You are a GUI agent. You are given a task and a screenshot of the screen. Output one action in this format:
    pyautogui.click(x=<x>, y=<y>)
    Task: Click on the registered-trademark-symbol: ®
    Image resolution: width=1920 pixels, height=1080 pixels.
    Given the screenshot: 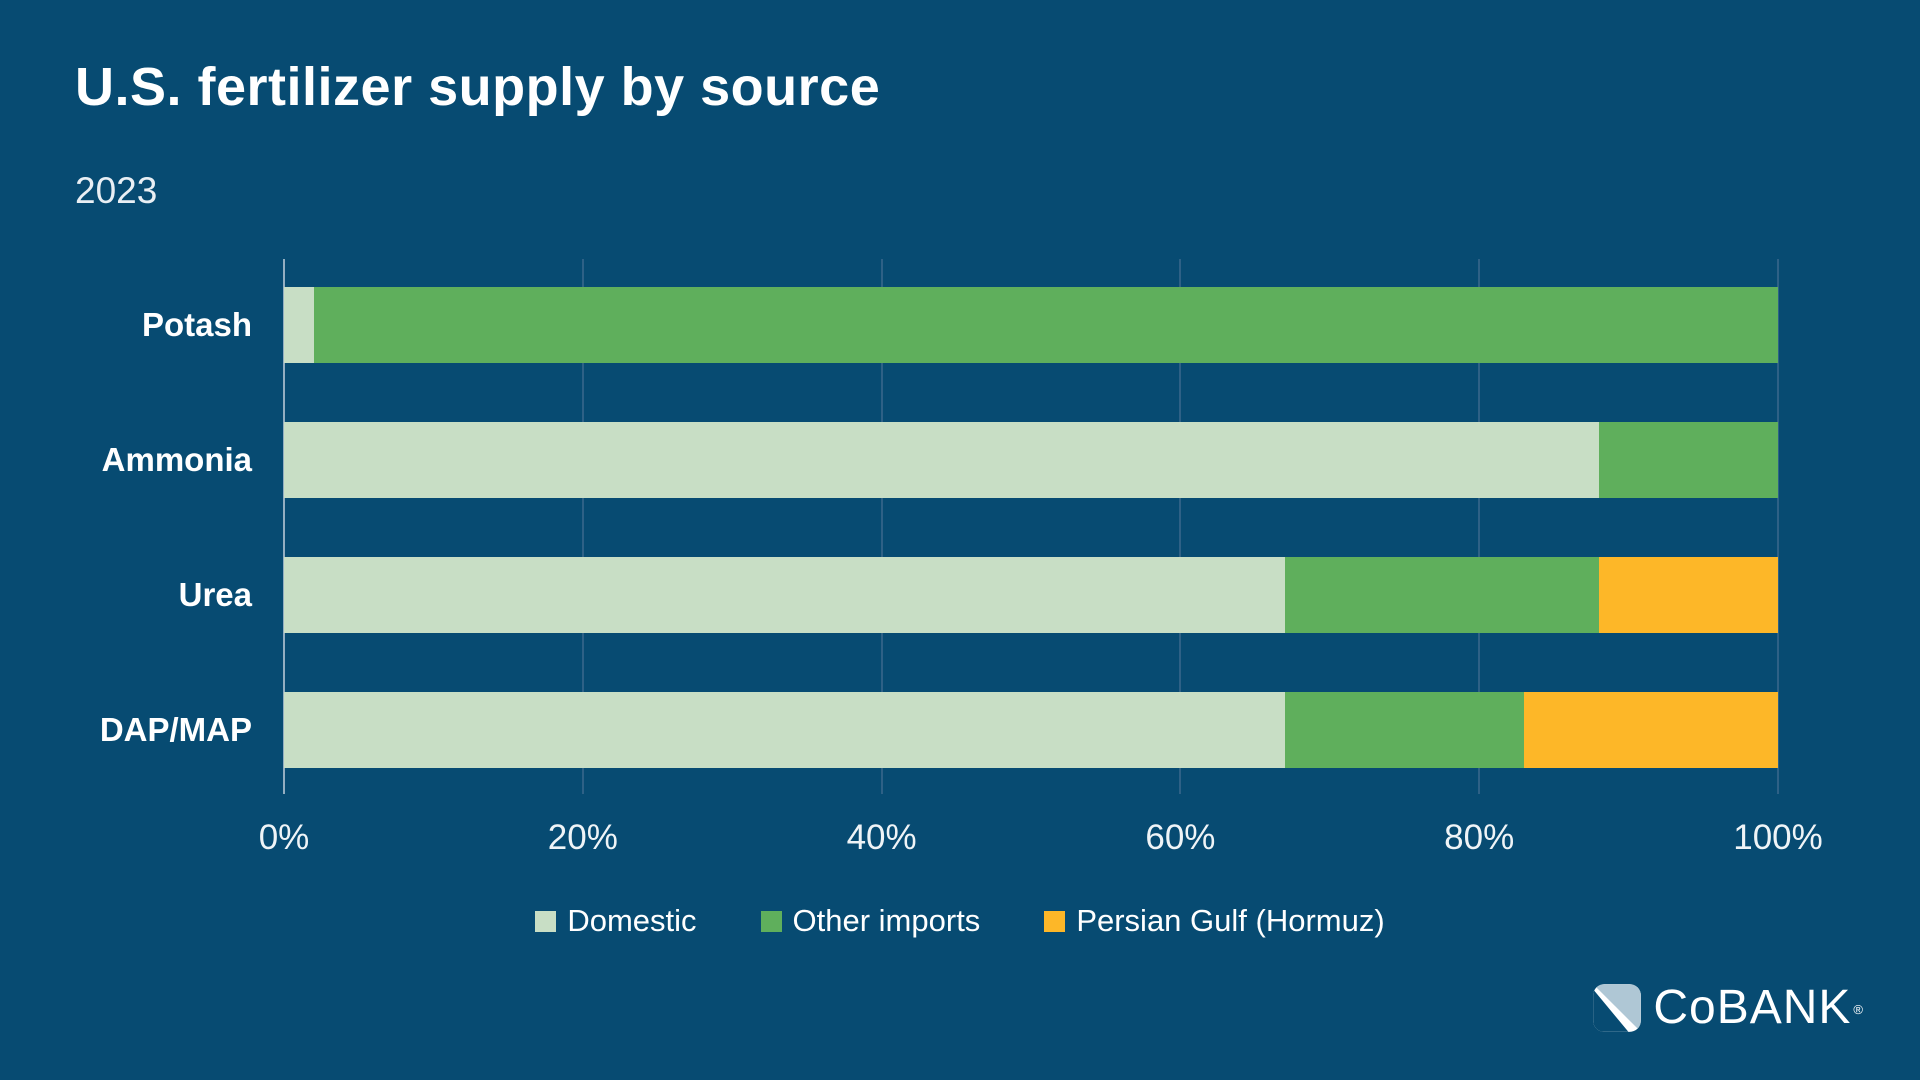 What is the action you would take?
    pyautogui.click(x=1858, y=1009)
    